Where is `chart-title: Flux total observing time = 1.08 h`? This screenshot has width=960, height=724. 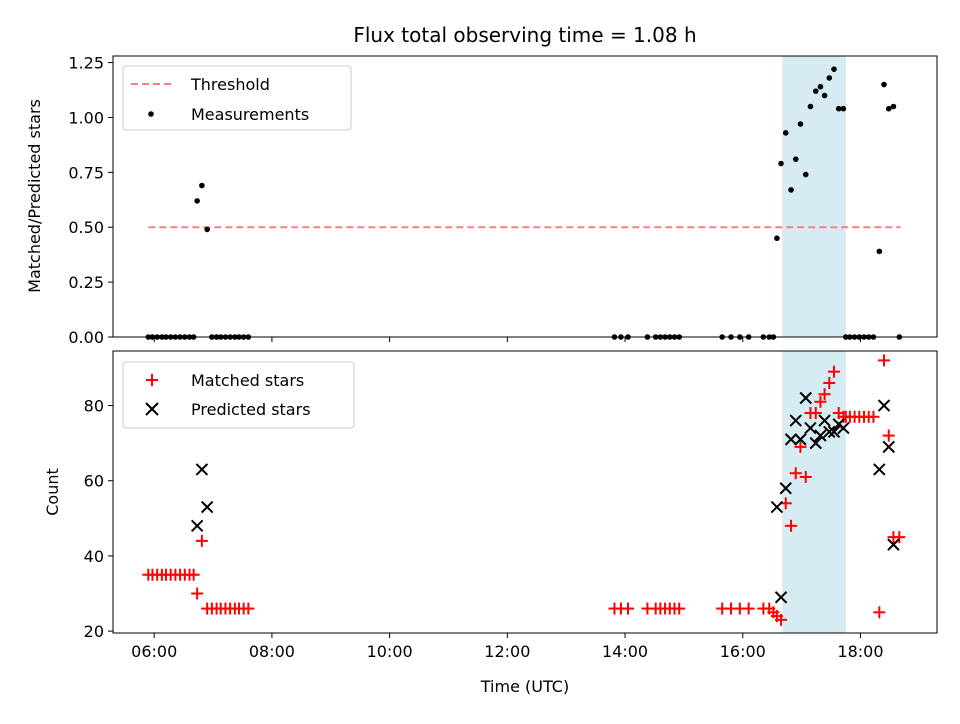 chart-title: Flux total observing time = 1.08 h is located at coordinates (524, 35).